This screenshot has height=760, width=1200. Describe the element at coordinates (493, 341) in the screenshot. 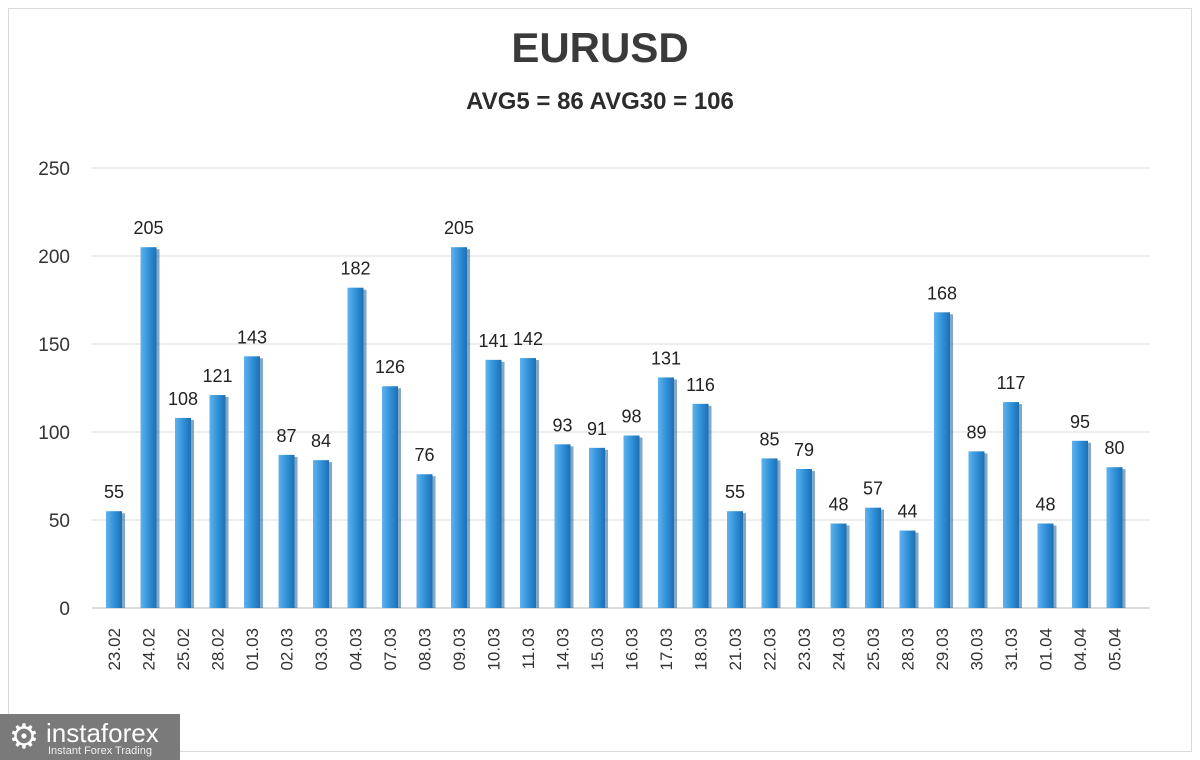

I see `data-label: 141` at that location.